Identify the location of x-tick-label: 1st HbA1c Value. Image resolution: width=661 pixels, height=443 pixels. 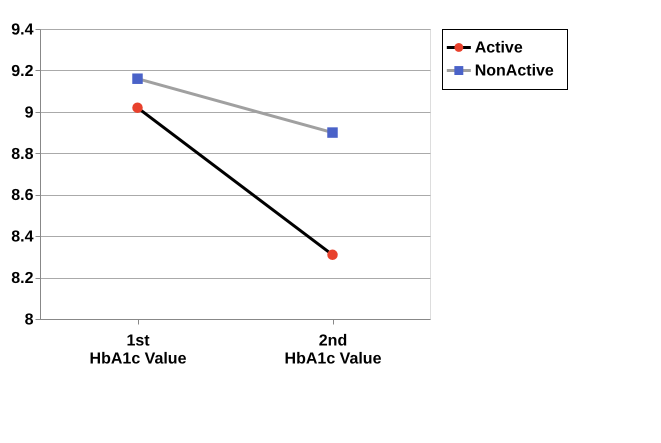
(138, 350).